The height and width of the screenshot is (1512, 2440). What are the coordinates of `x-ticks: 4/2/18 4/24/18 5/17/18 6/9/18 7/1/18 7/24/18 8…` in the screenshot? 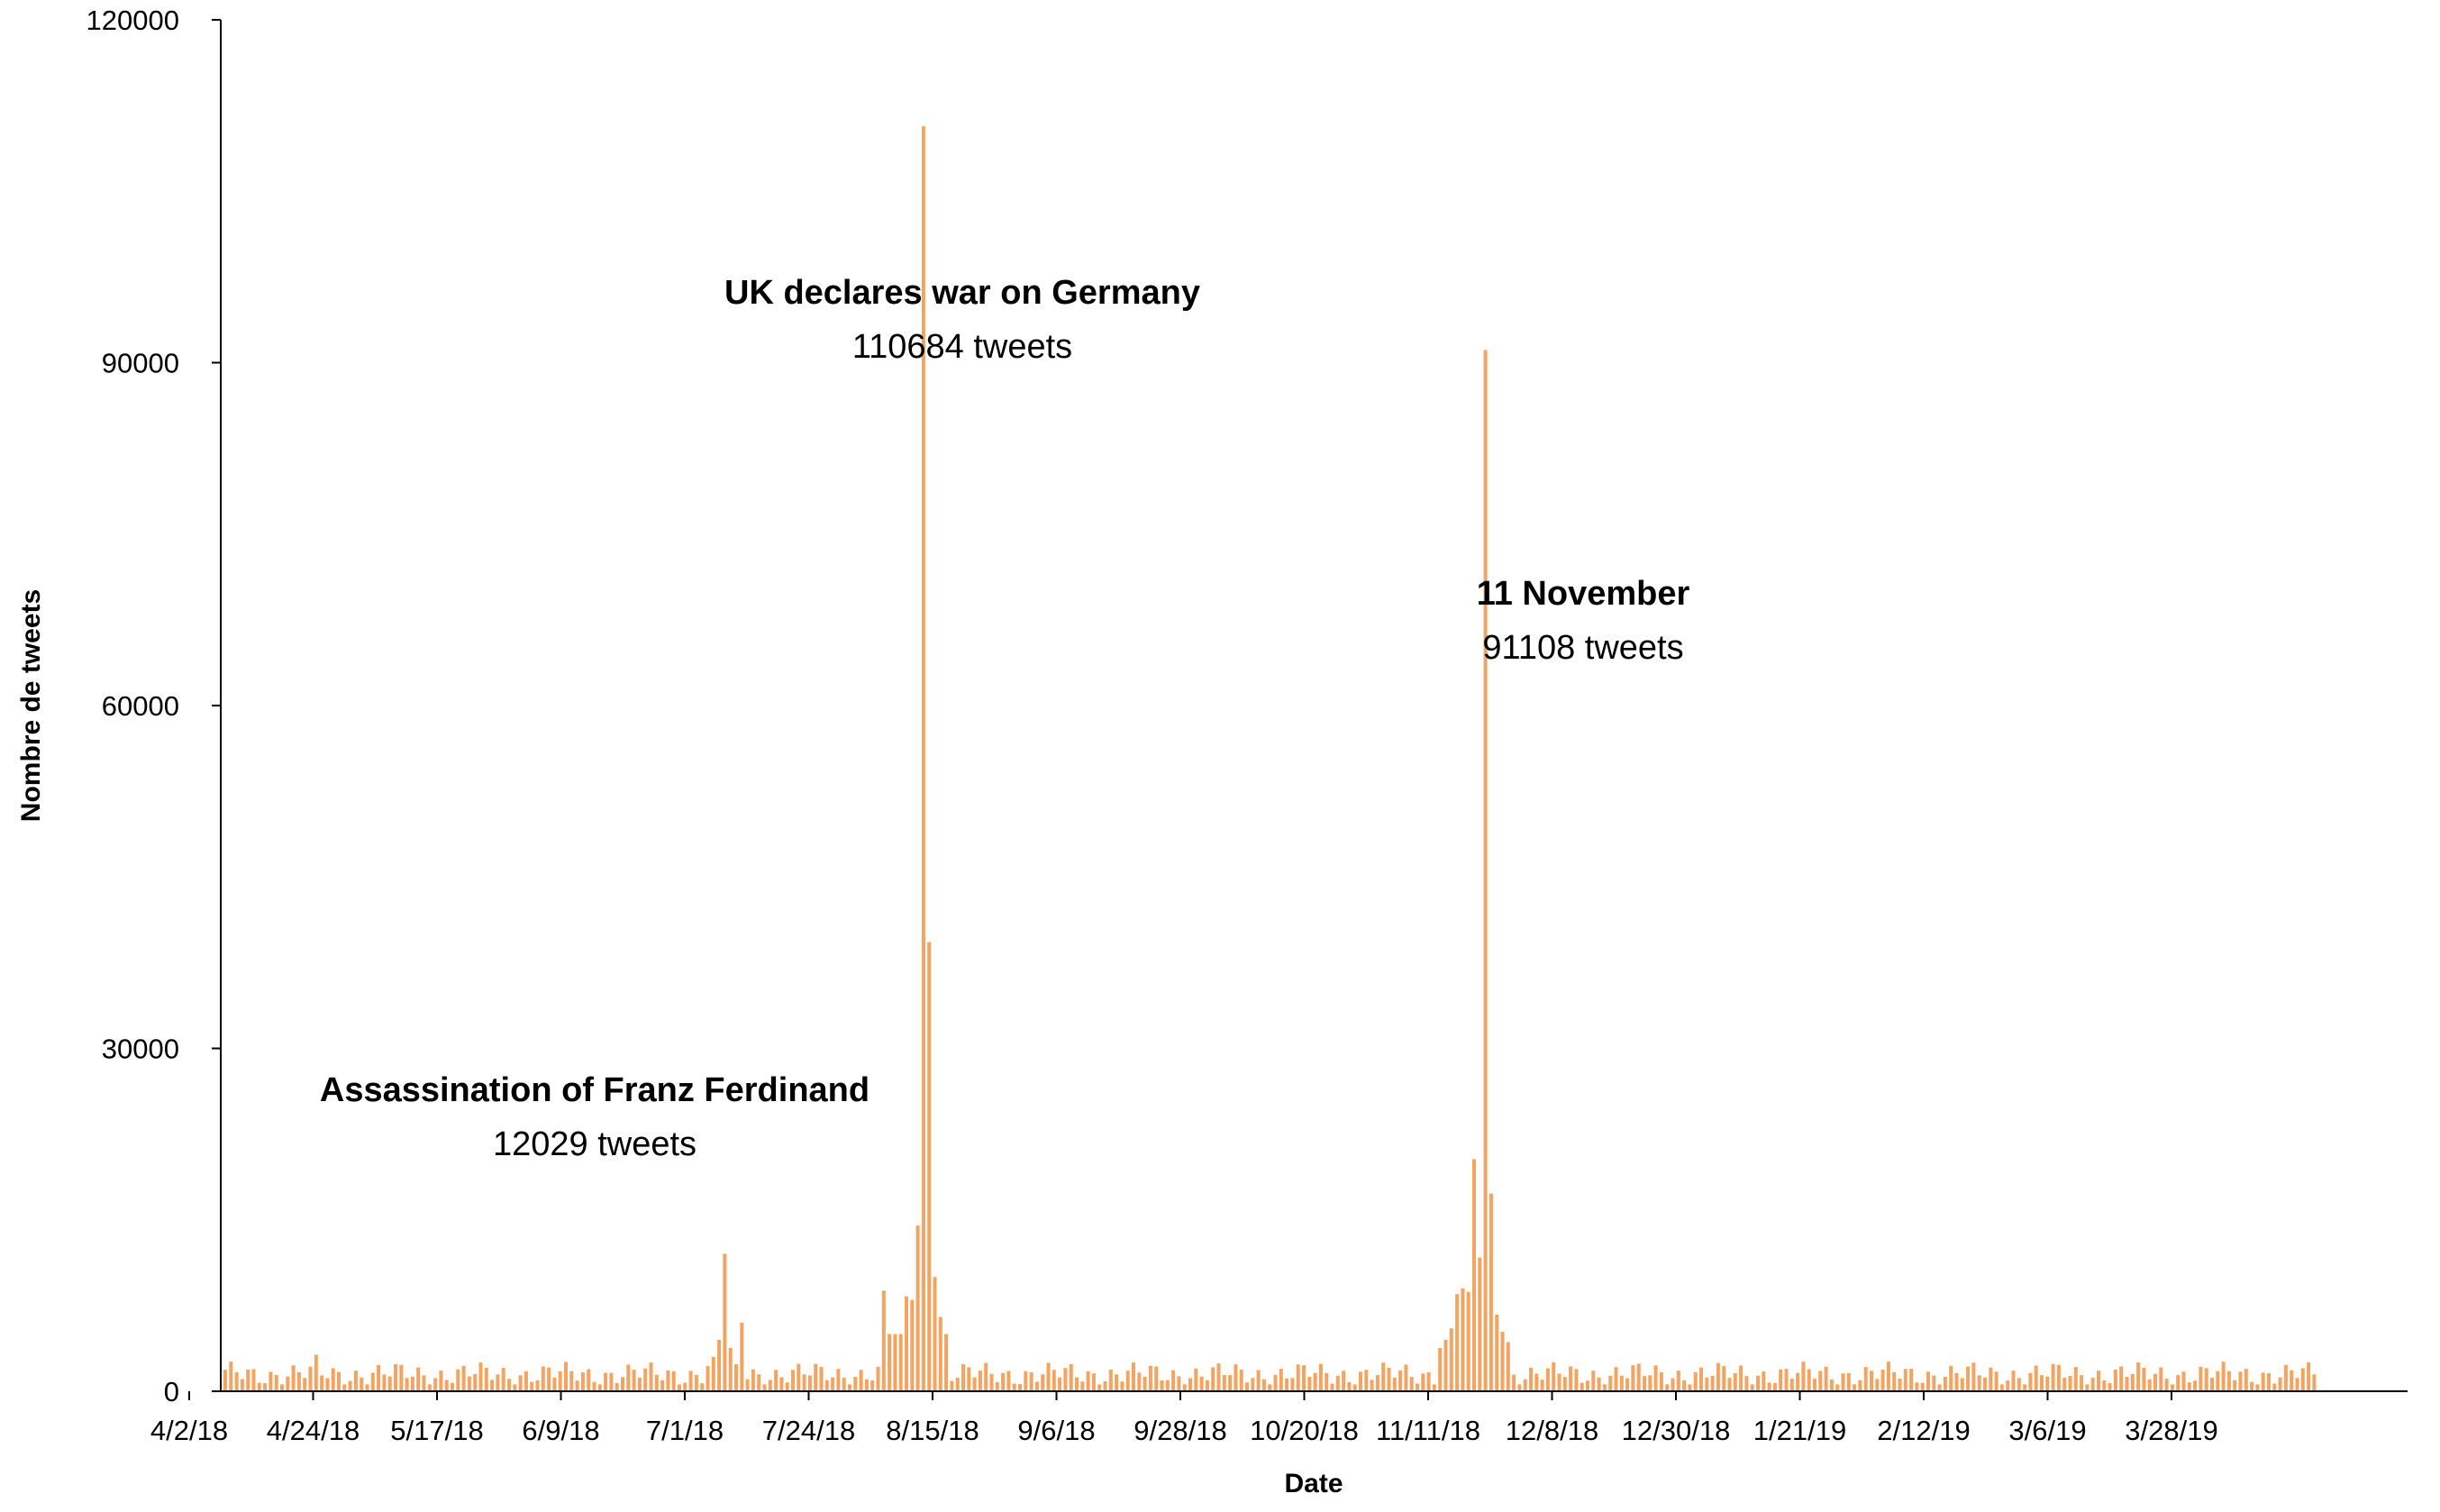 It's located at (1184, 1418).